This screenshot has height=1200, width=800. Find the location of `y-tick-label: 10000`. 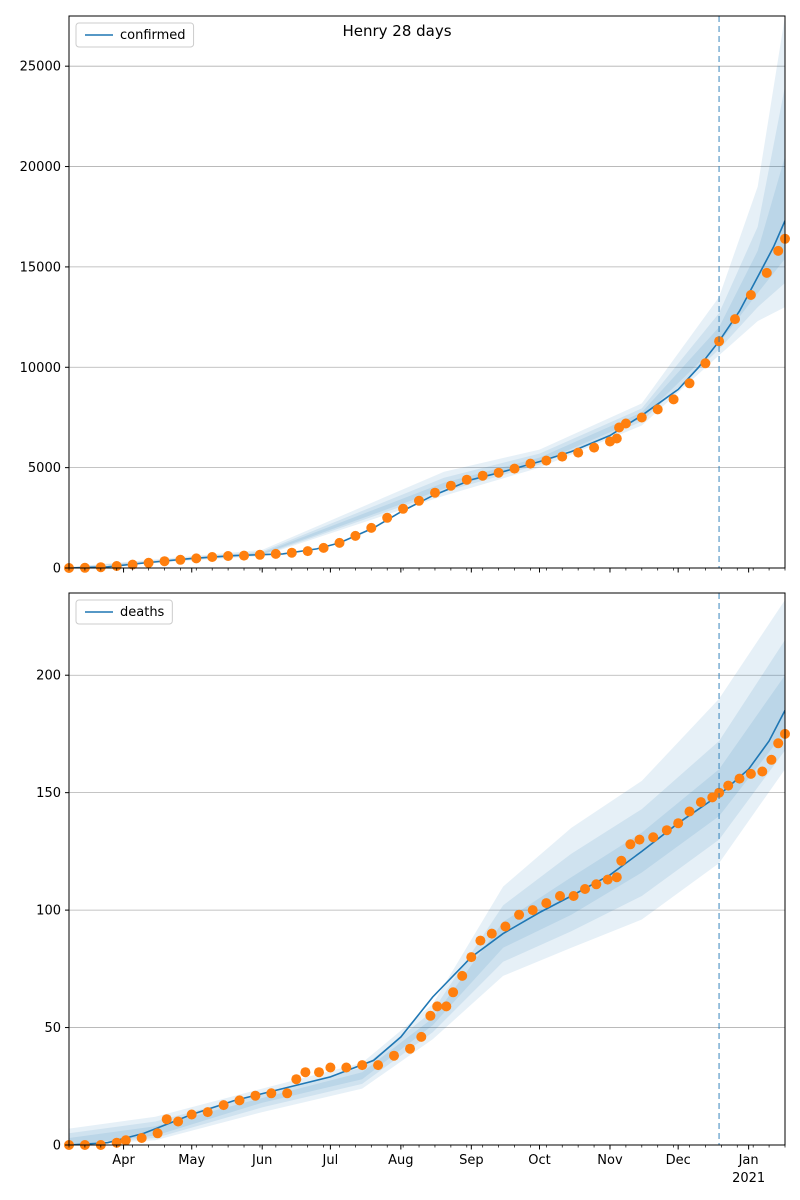

y-tick-label: 10000 is located at coordinates (40, 368).